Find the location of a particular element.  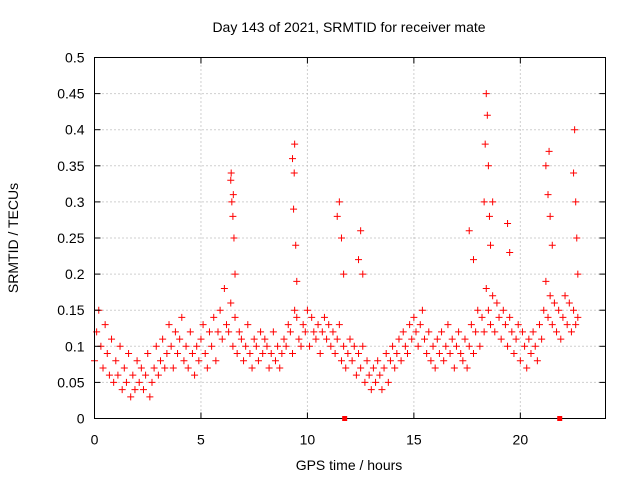

y-tick-label: 0 is located at coordinates (81, 419).